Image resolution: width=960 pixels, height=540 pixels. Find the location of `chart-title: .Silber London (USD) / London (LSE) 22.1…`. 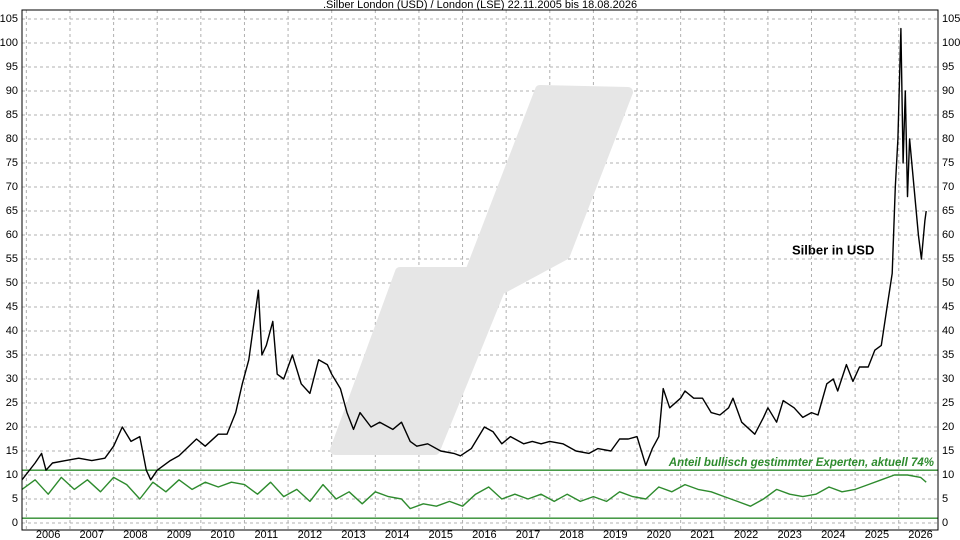

chart-title: .Silber London (USD) / London (LSE) 22.1… is located at coordinates (480, 5).